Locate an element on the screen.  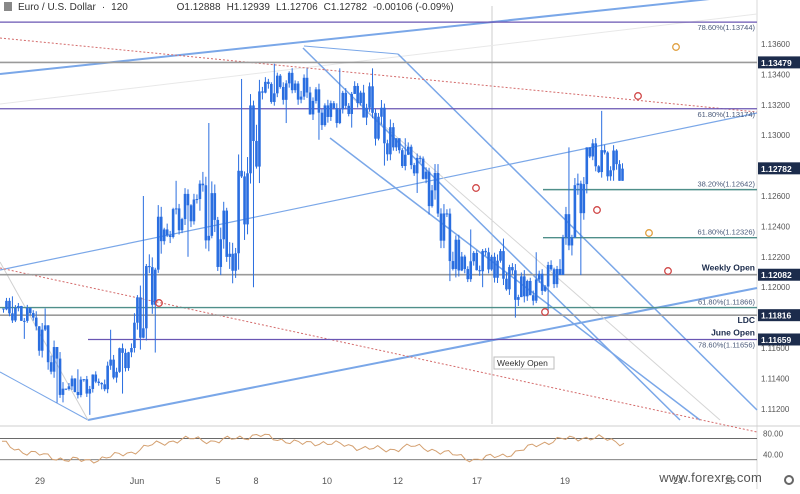
price-box-text-8: 1.11659 is located at coordinates (776, 340).